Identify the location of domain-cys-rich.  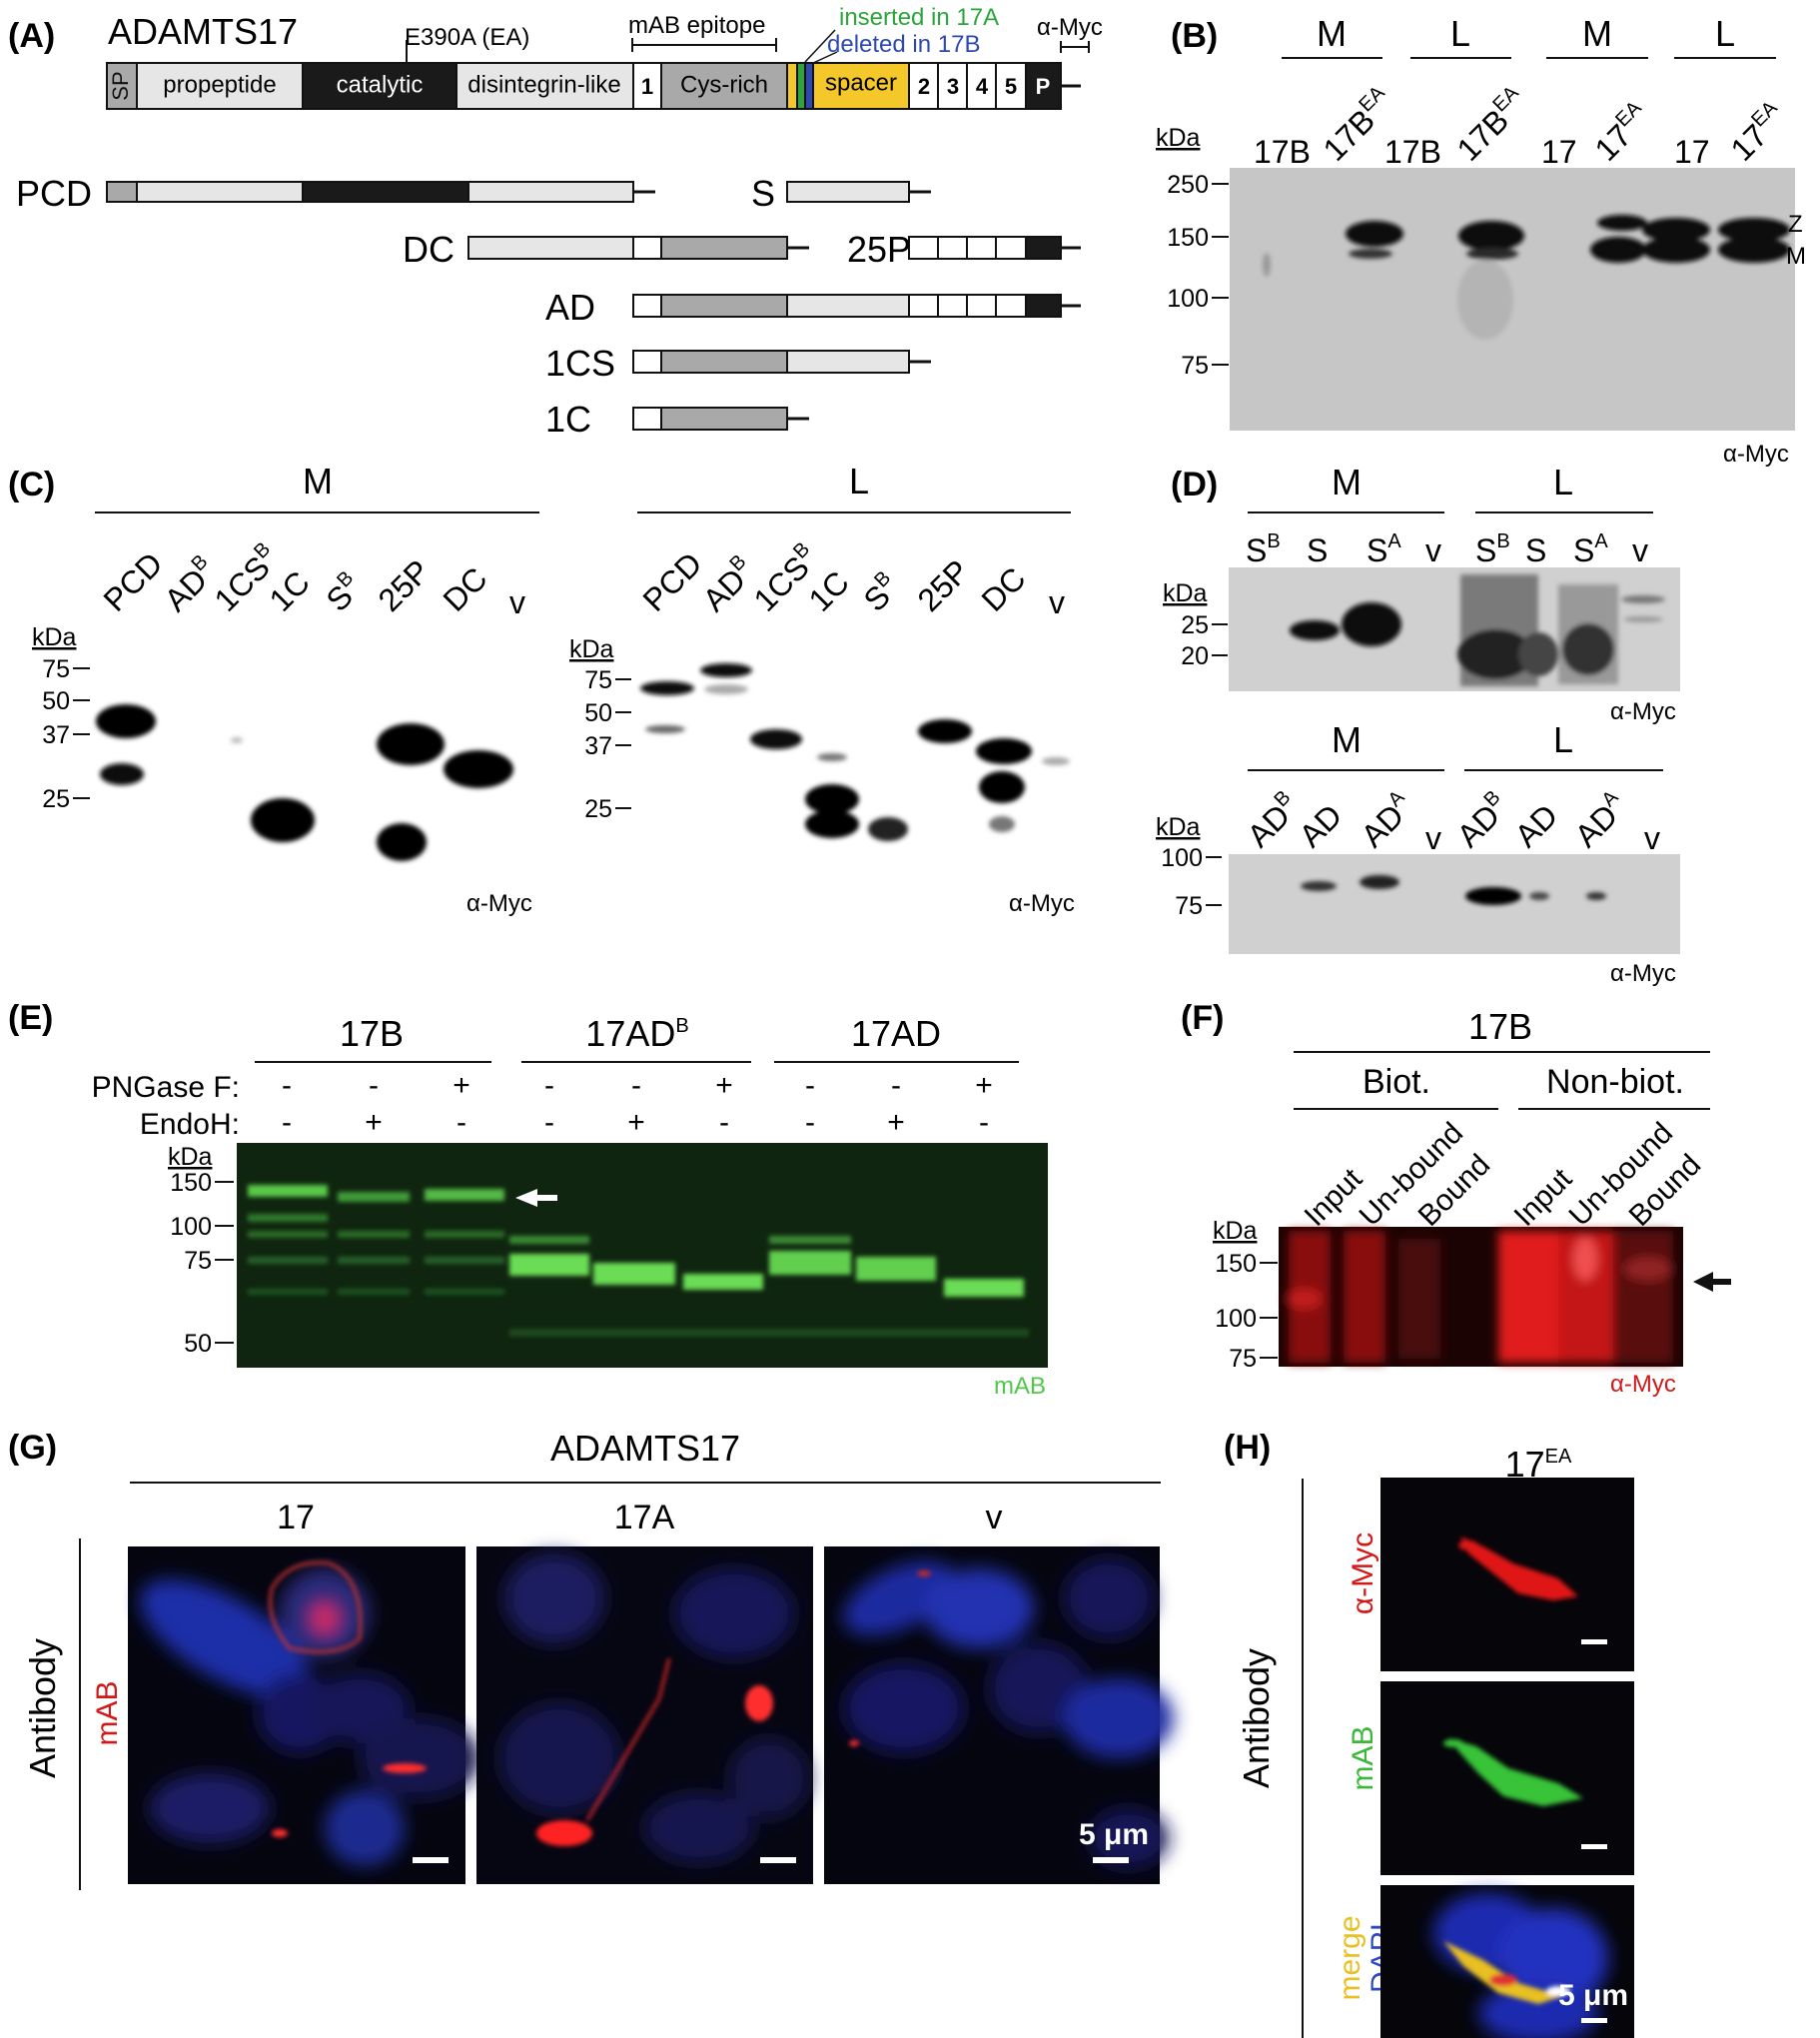
(724, 86).